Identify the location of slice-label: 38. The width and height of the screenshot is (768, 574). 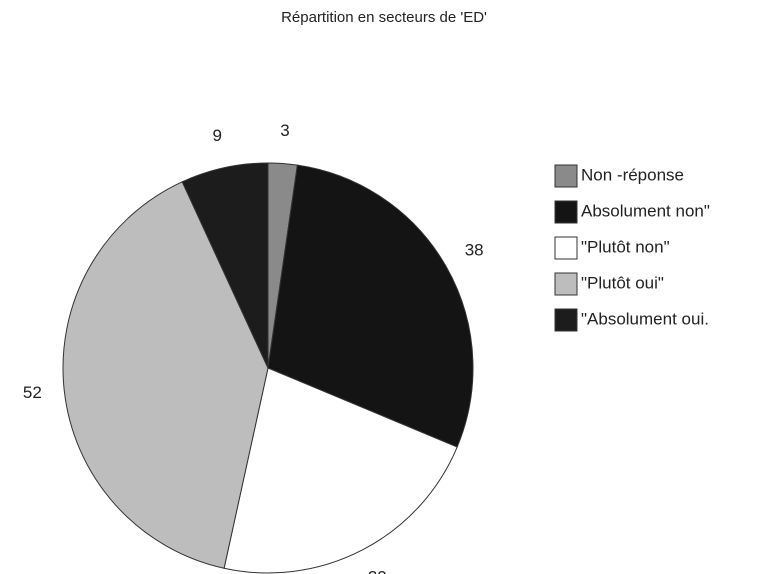
(474, 250).